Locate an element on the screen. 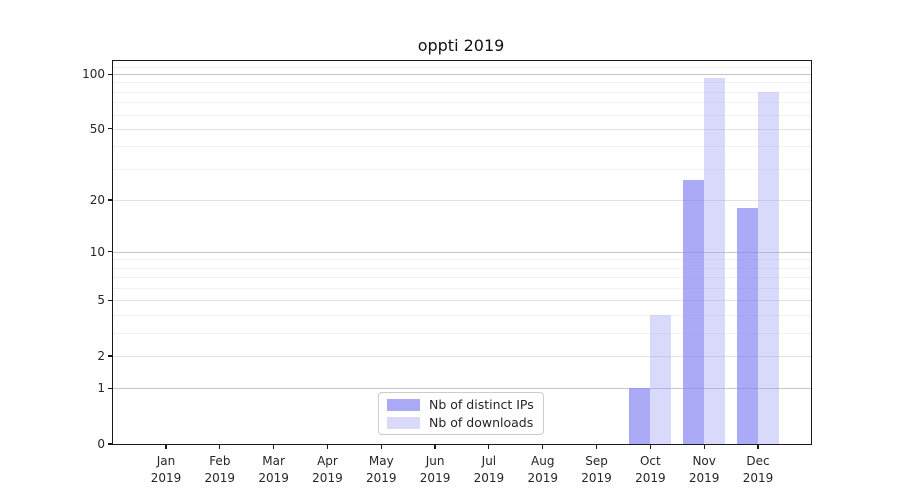  x-tick-label-month: Sep is located at coordinates (596, 461).